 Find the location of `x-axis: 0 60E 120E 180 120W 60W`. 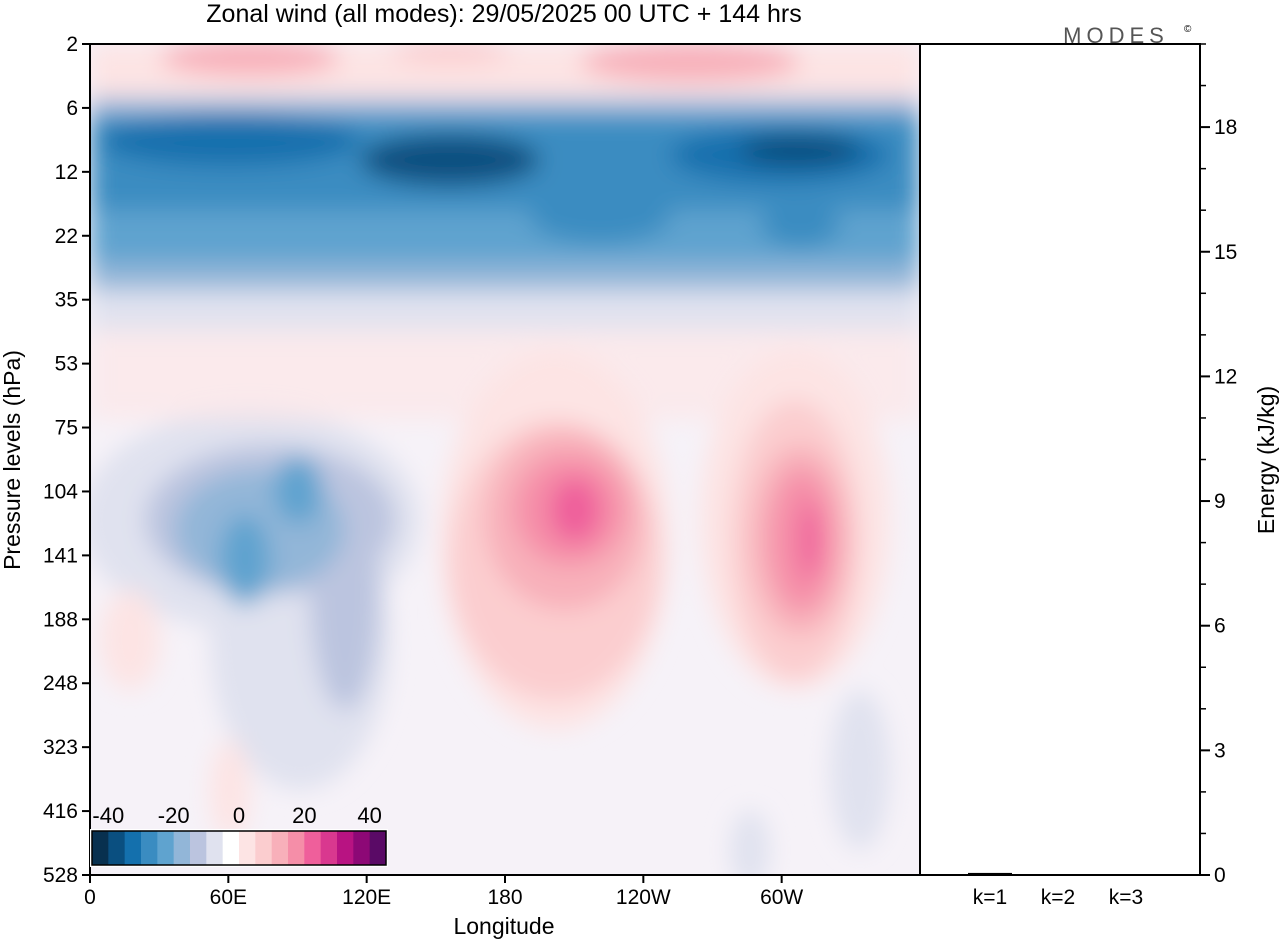

x-axis: 0 60E 120E 180 120W 60W is located at coordinates (443, 892).